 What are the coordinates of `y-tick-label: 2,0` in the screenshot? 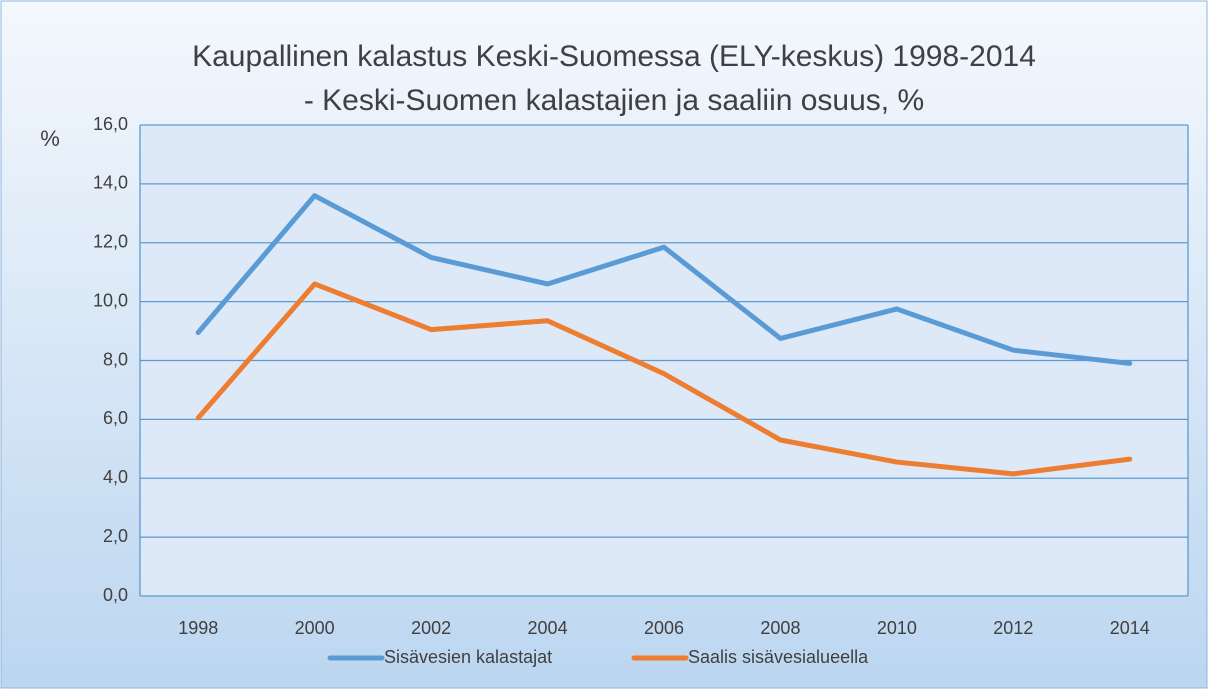 It's located at (115, 536).